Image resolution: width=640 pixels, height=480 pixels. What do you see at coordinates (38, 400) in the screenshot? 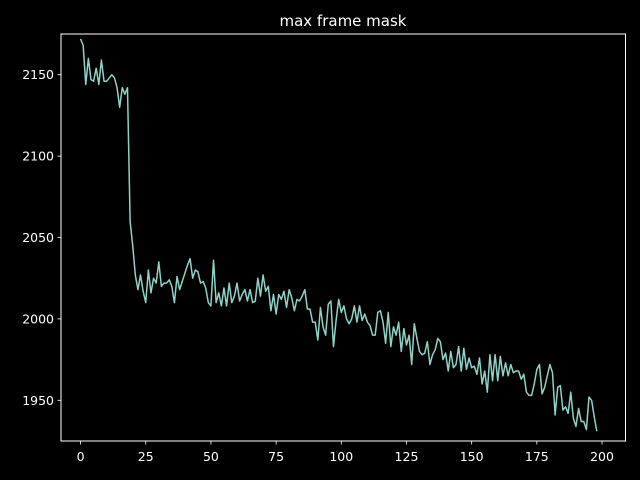
I see `y-tick-label: 1950` at bounding box center [38, 400].